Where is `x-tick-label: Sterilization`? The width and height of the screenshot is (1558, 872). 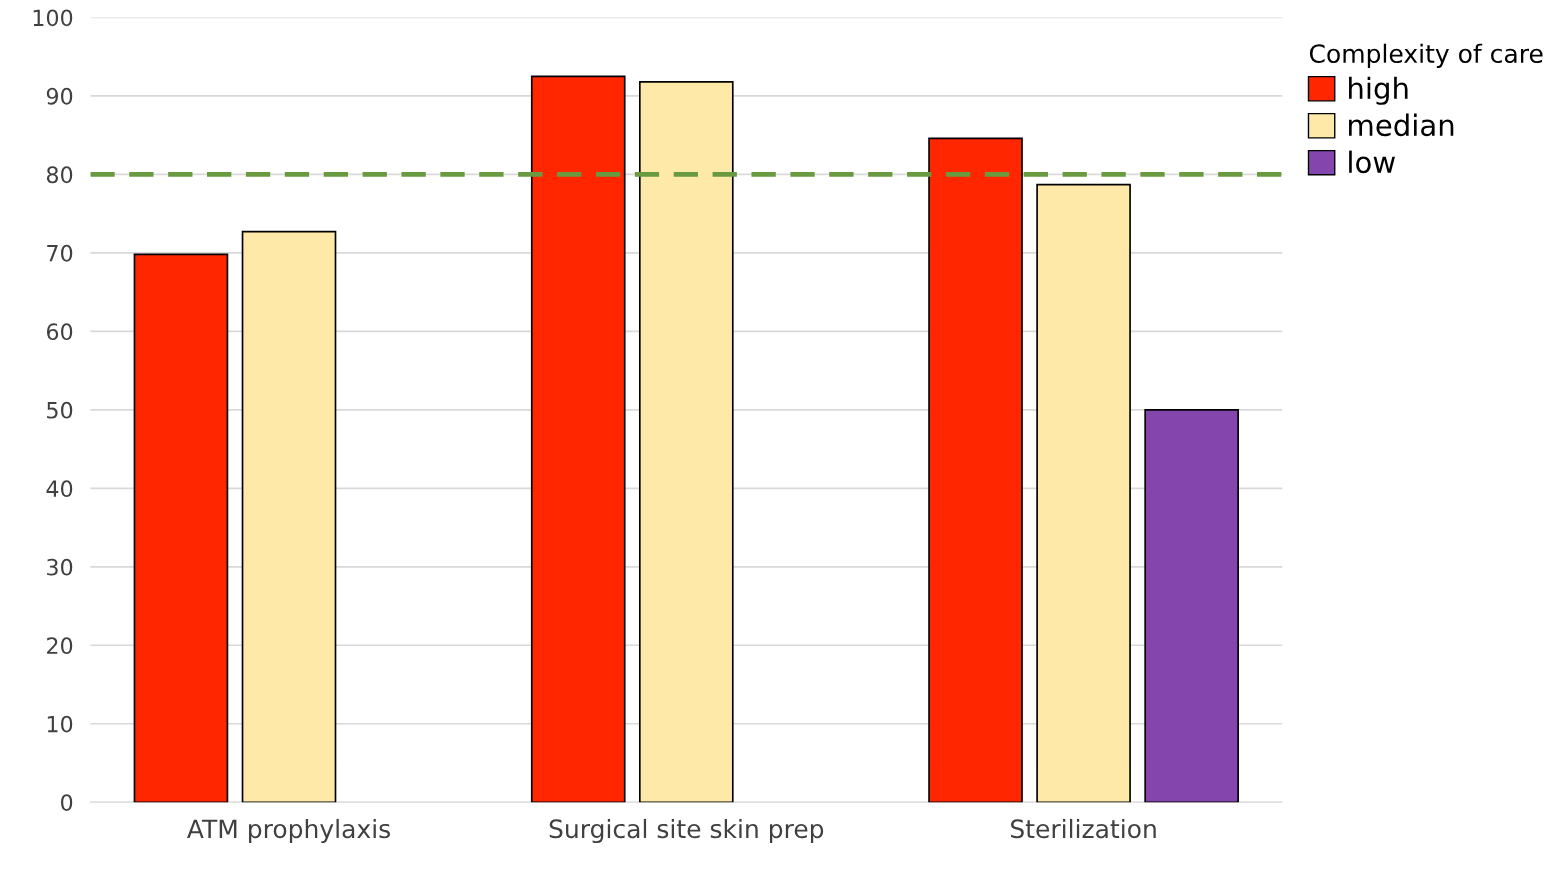
x-tick-label: Sterilization is located at coordinates (1083, 828).